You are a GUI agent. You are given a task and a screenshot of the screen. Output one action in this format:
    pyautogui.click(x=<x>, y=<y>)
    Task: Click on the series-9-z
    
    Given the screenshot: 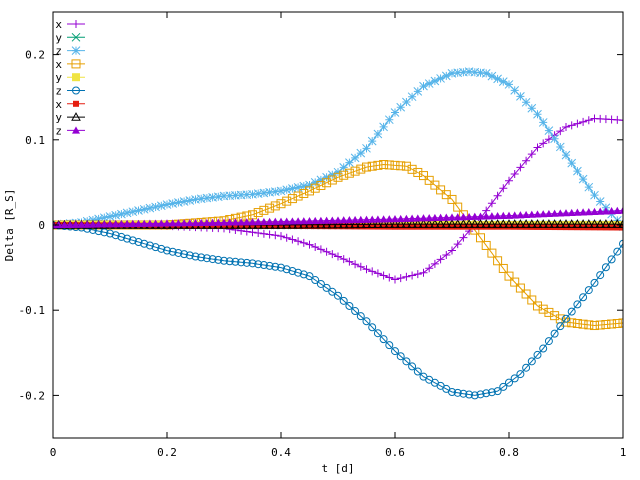 What is the action you would take?
    pyautogui.click(x=338, y=217)
    